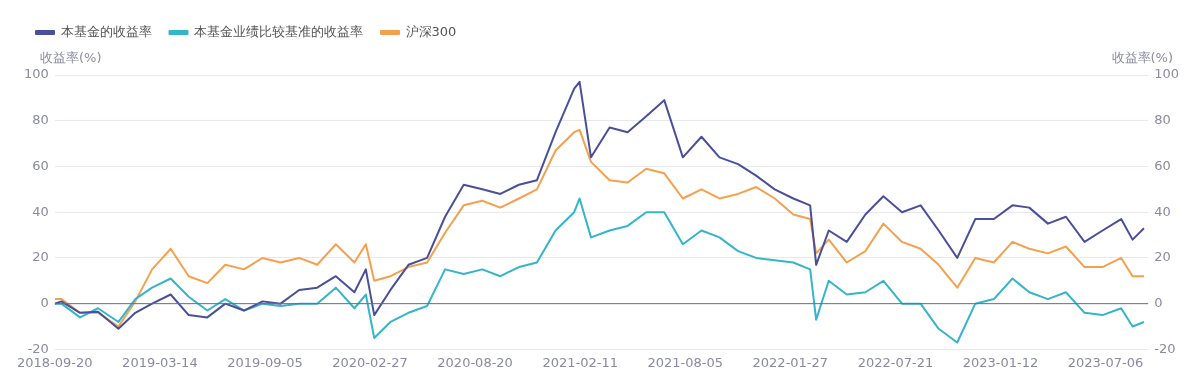 This screenshot has height=389, width=1203. What do you see at coordinates (475, 362) in the screenshot?
I see `x-tick-label: 2020-08-20` at bounding box center [475, 362].